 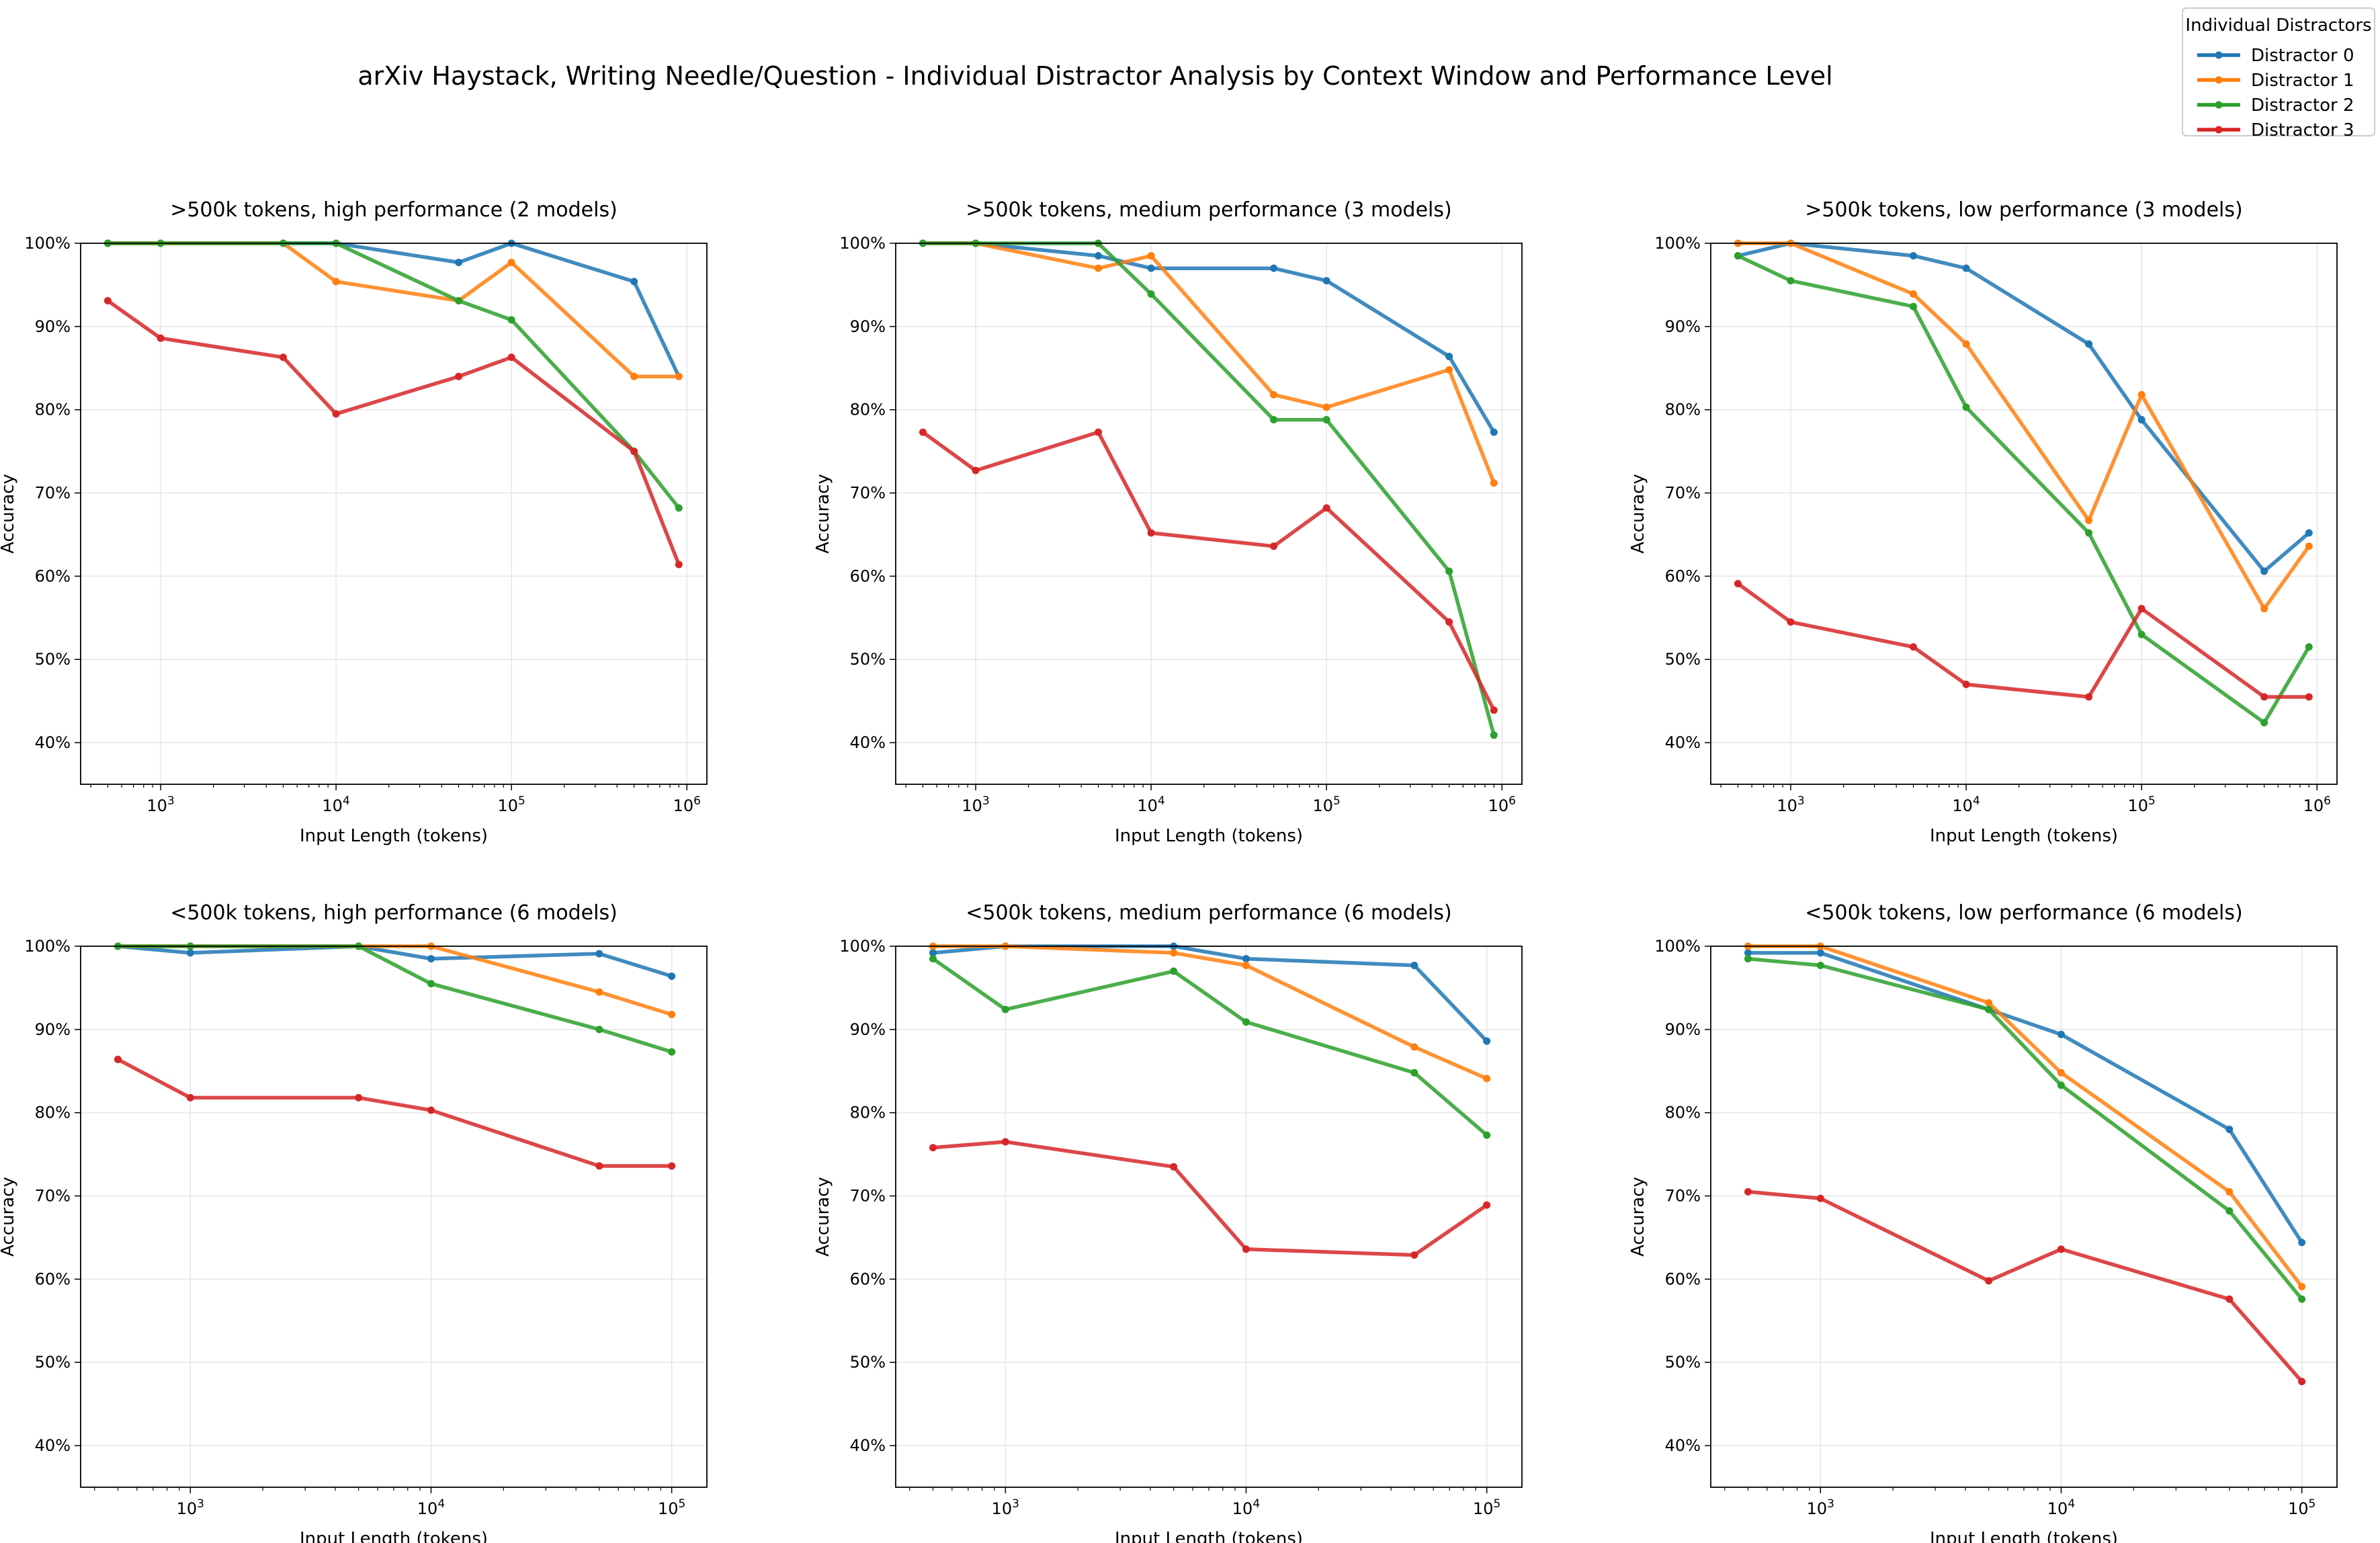 What do you see at coordinates (2302, 130) in the screenshot?
I see `legend-label: Distractor 3` at bounding box center [2302, 130].